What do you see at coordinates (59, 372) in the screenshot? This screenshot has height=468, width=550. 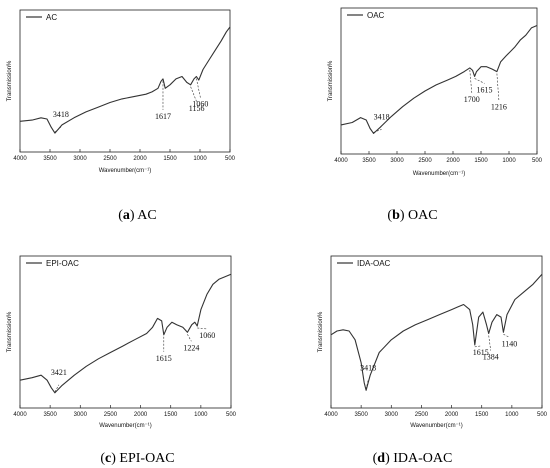 I see `peak-label: 3421` at bounding box center [59, 372].